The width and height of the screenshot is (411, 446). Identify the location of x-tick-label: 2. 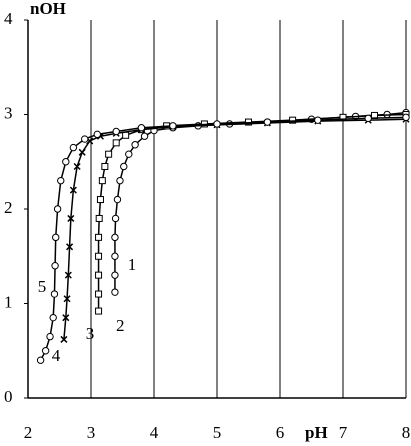
(28, 432).